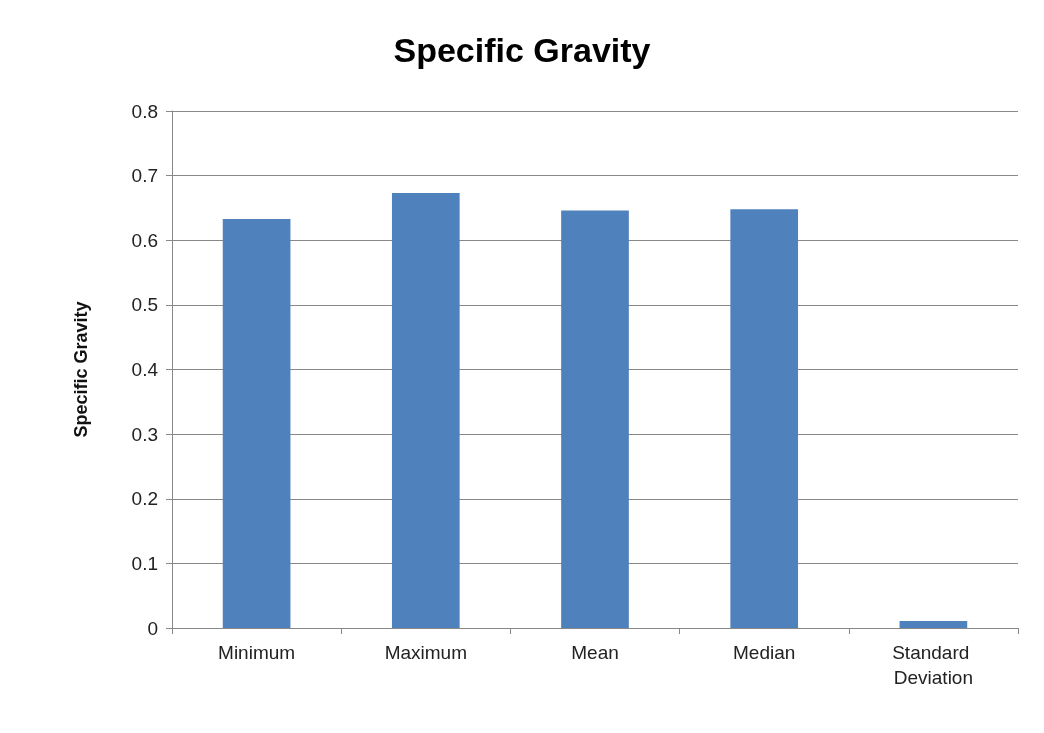 This screenshot has height=733, width=1044. I want to click on y-tick-label: 0.2, so click(144, 499).